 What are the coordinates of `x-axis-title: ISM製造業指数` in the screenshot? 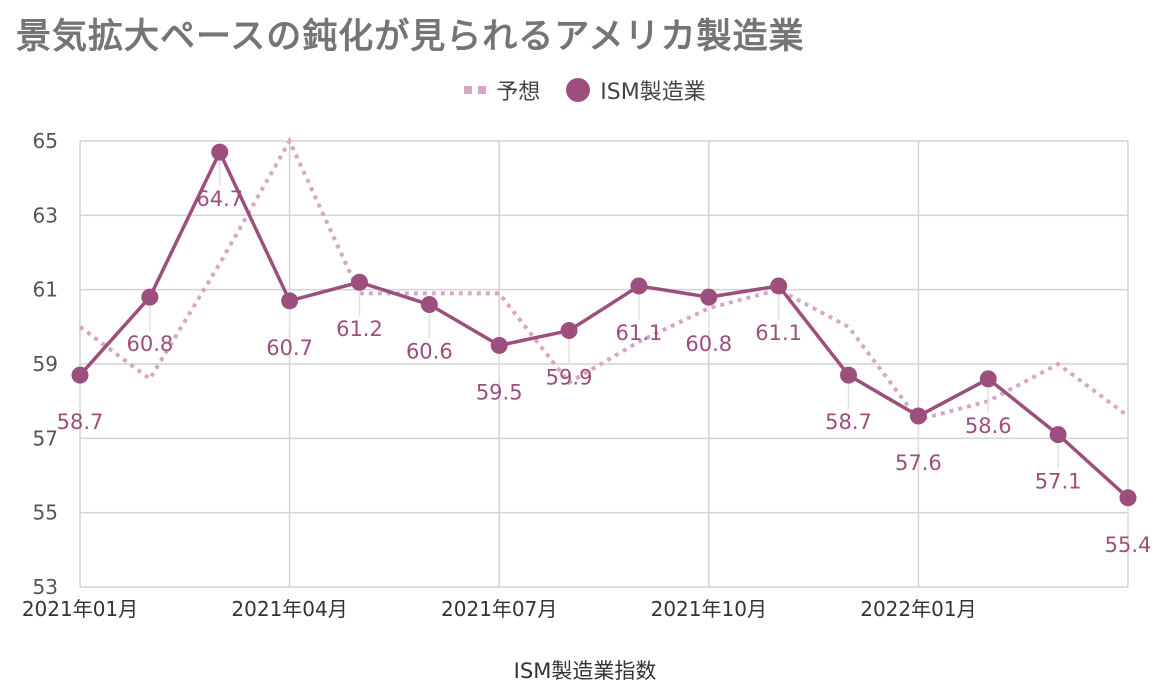 It's located at (585, 671).